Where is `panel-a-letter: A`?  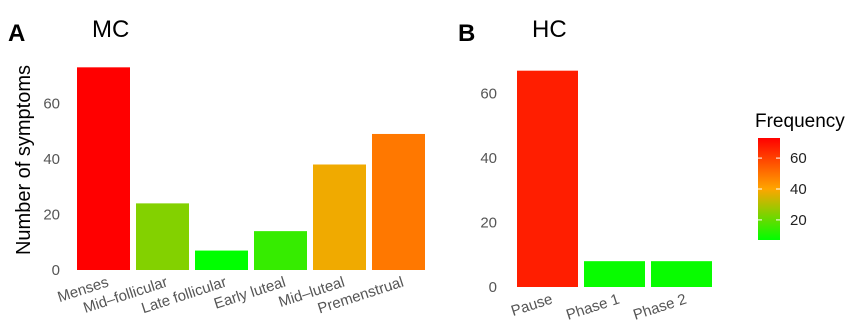
panel-a-letter: A is located at coordinates (16, 33).